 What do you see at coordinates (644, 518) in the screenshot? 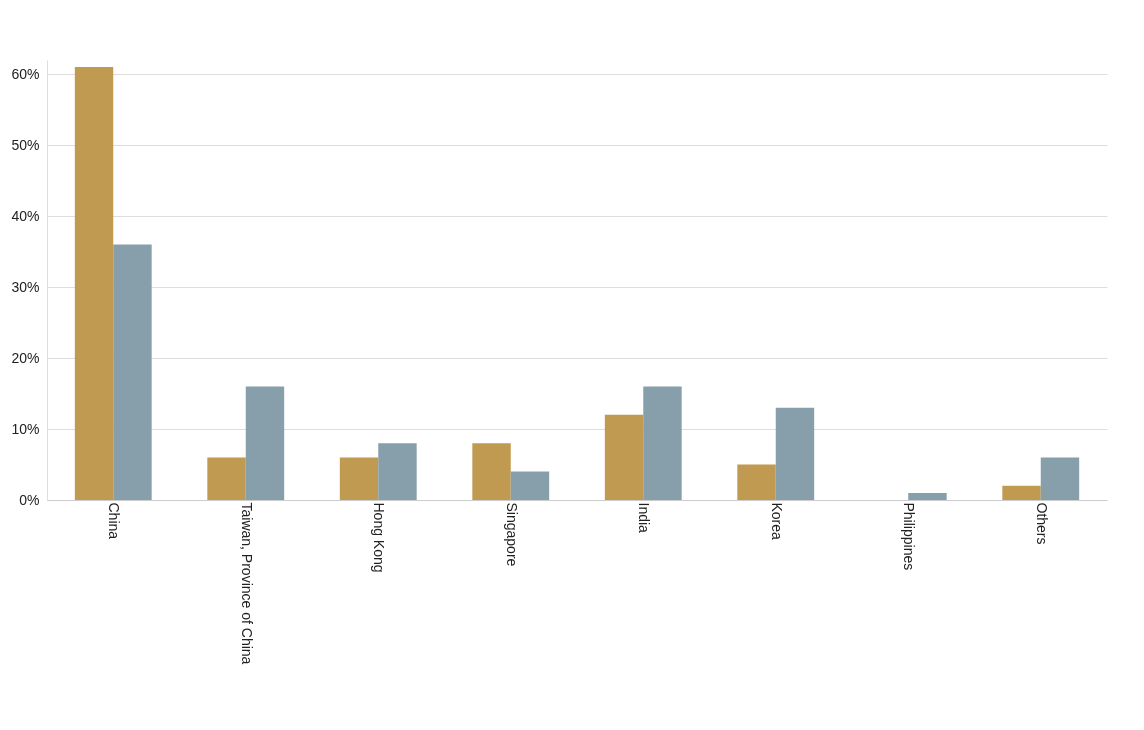
I see `x-tick-label: India` at bounding box center [644, 518].